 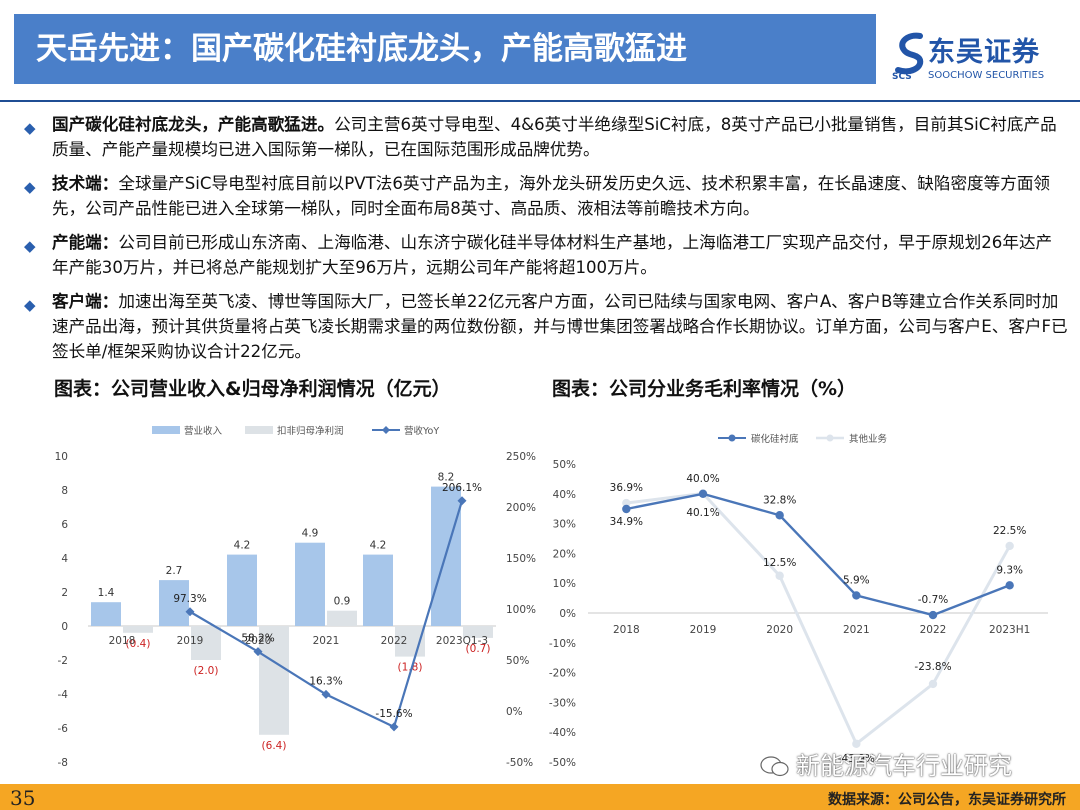 I want to click on legend-label: 其他业务, so click(x=868, y=439).